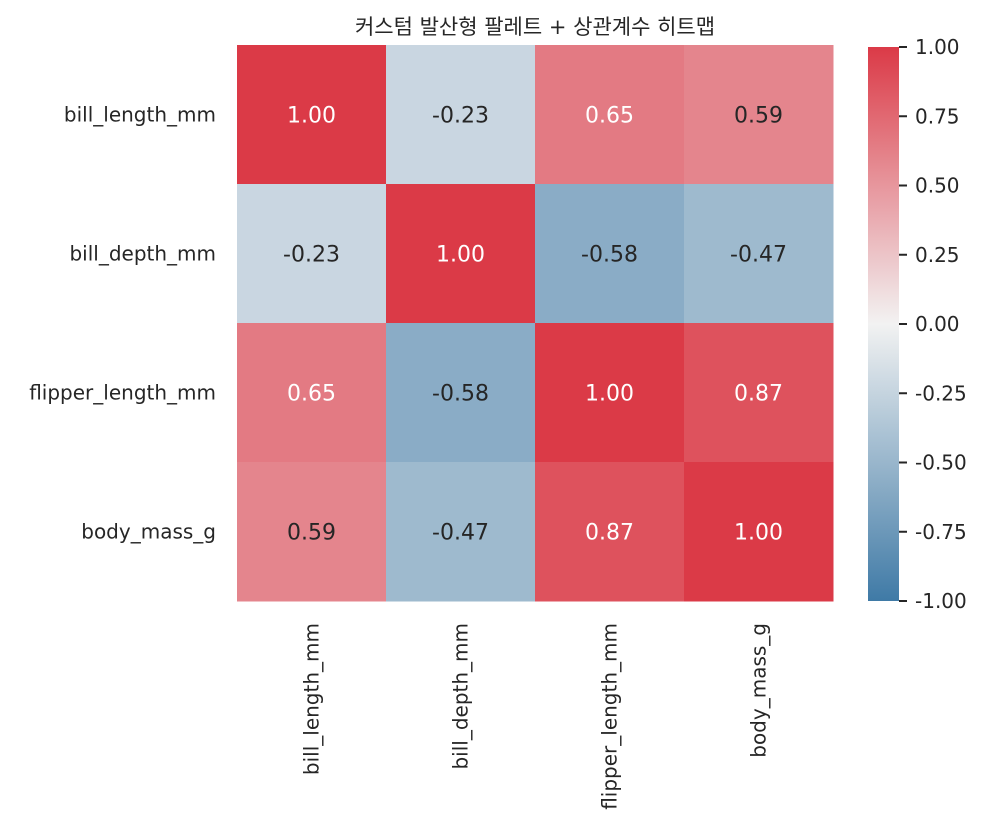  What do you see at coordinates (140, 115) in the screenshot?
I see `y-tick-label: bill_length_mm` at bounding box center [140, 115].